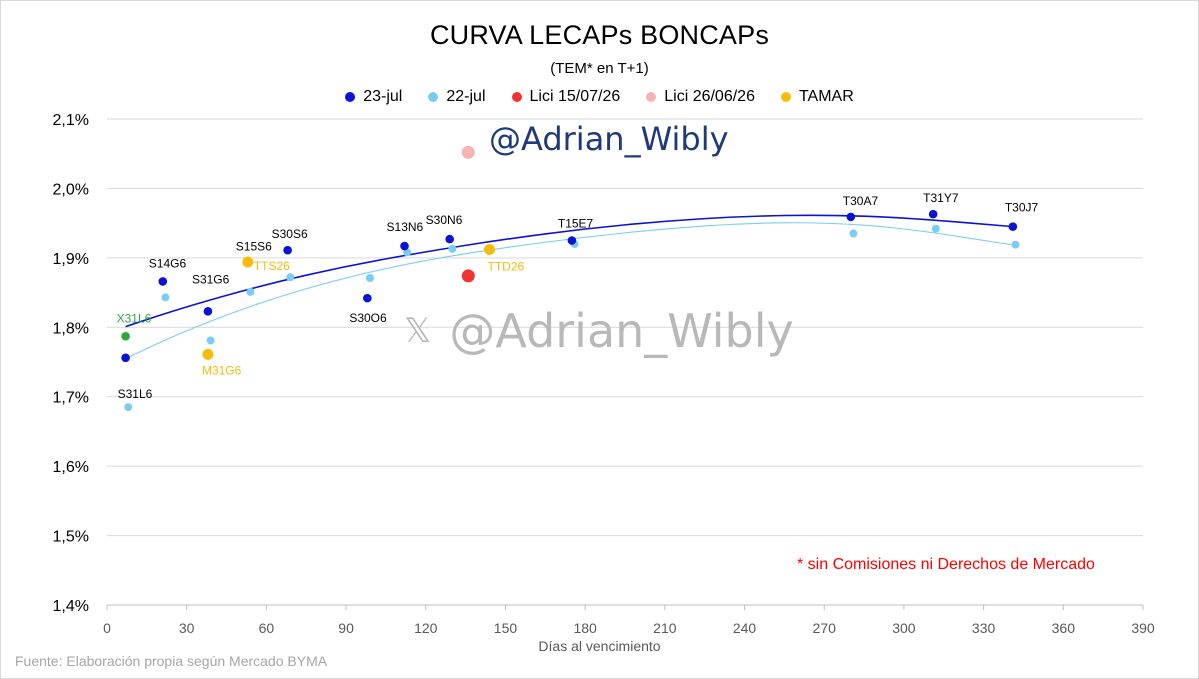 Image resolution: width=1199 pixels, height=679 pixels. What do you see at coordinates (134, 318) in the screenshot?
I see `point-label: X31L6` at bounding box center [134, 318].